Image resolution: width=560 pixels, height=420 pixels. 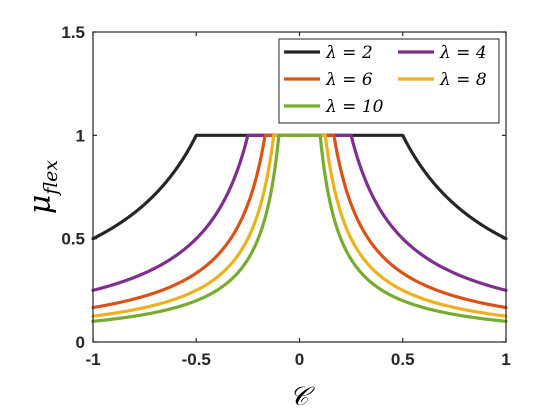 I want to click on legend-label-lambda-2: λ = 2, so click(x=349, y=53).